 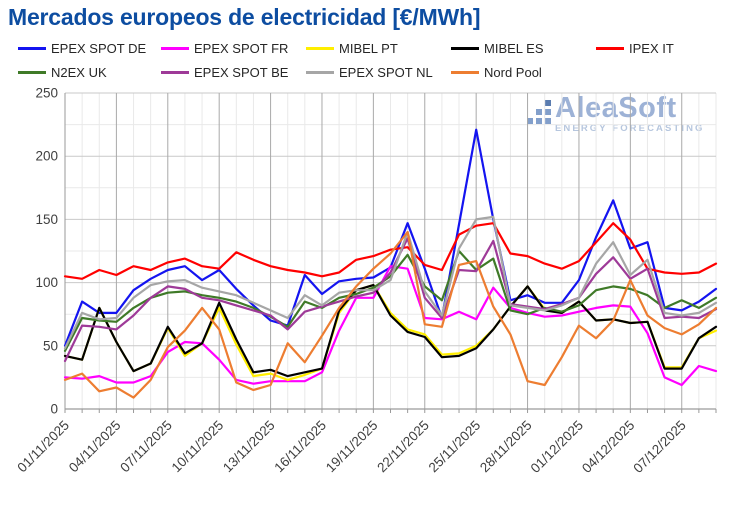 I want to click on y-axis-label: 100, so click(x=46, y=282).